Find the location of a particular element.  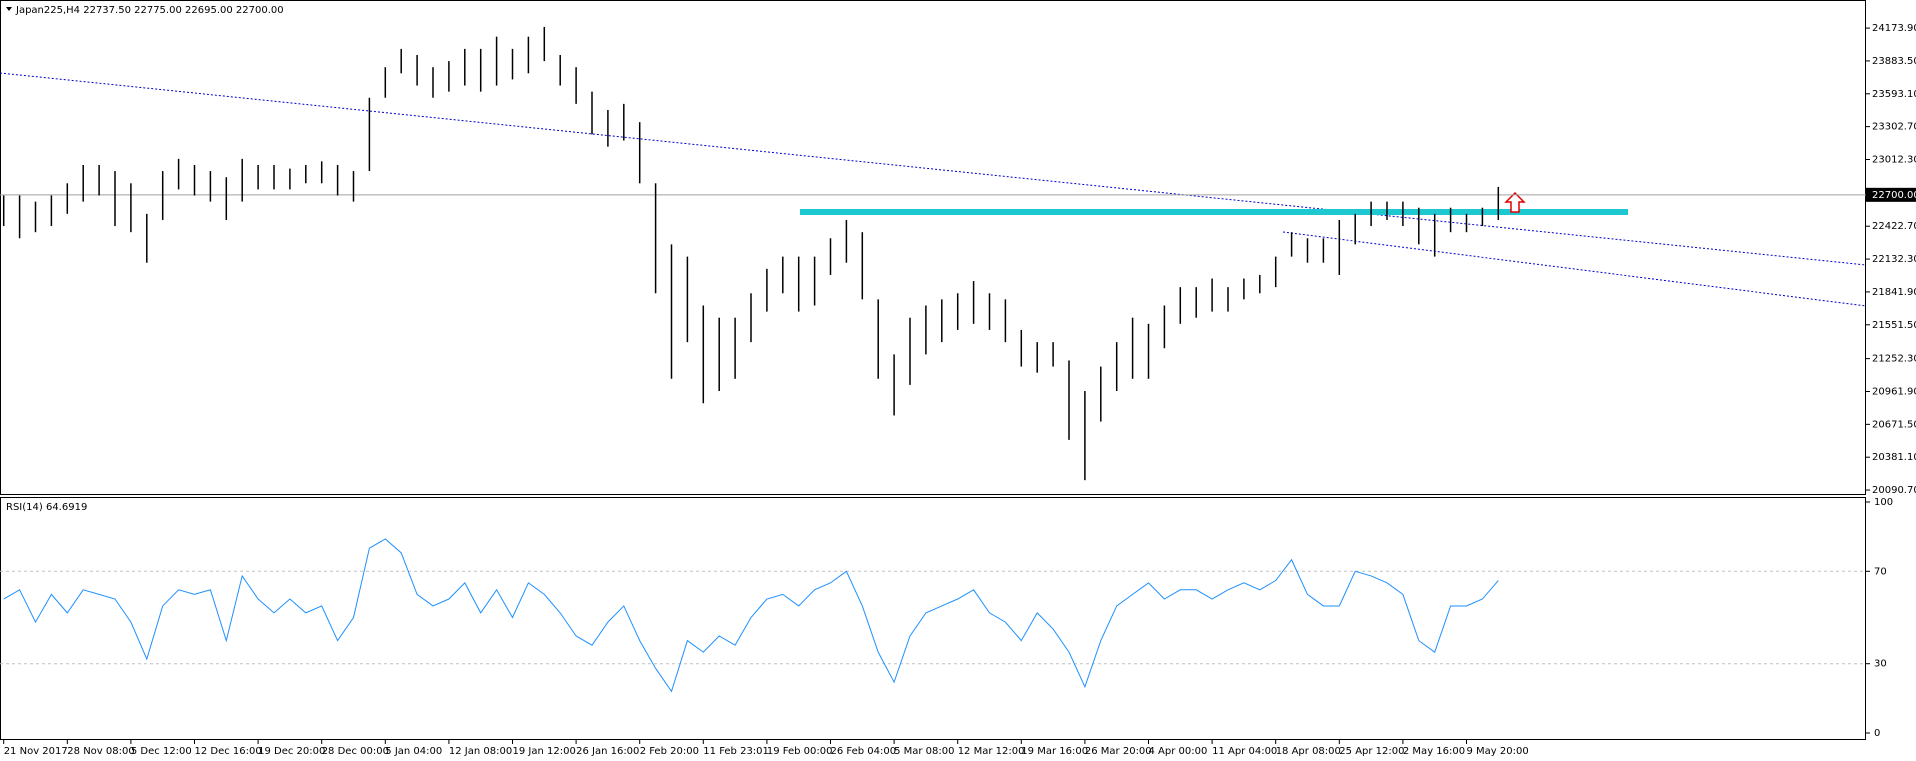

y-tick-label: 70 is located at coordinates (1880, 571).